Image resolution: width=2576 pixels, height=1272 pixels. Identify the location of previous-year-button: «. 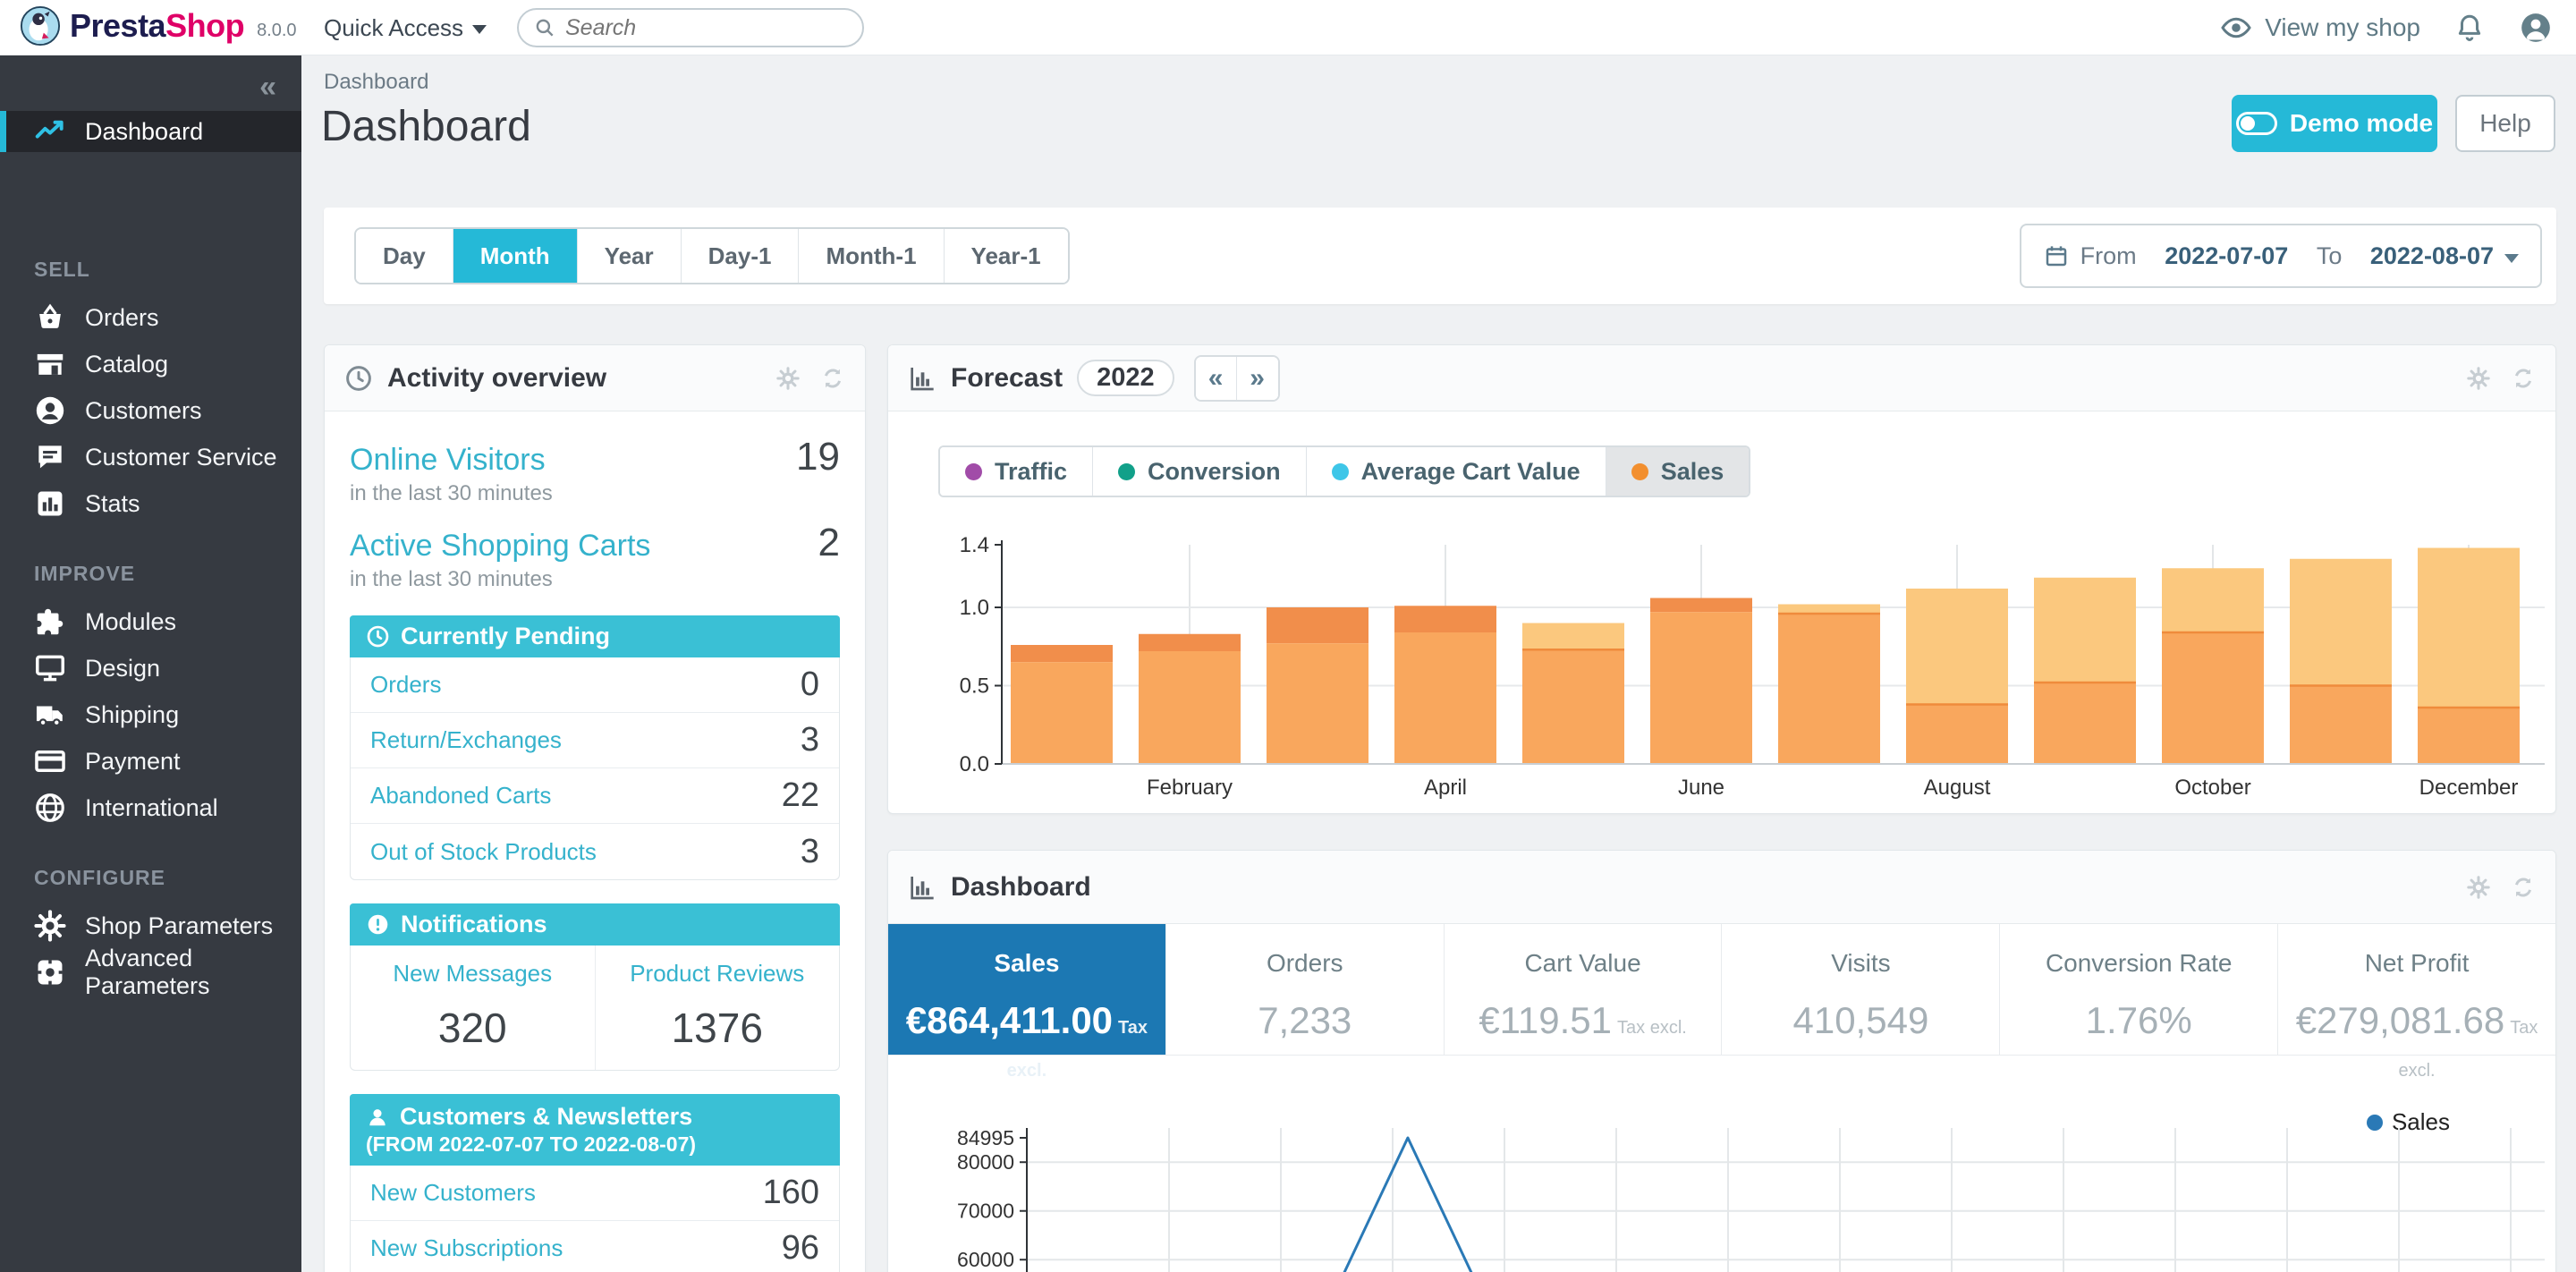
(1216, 378).